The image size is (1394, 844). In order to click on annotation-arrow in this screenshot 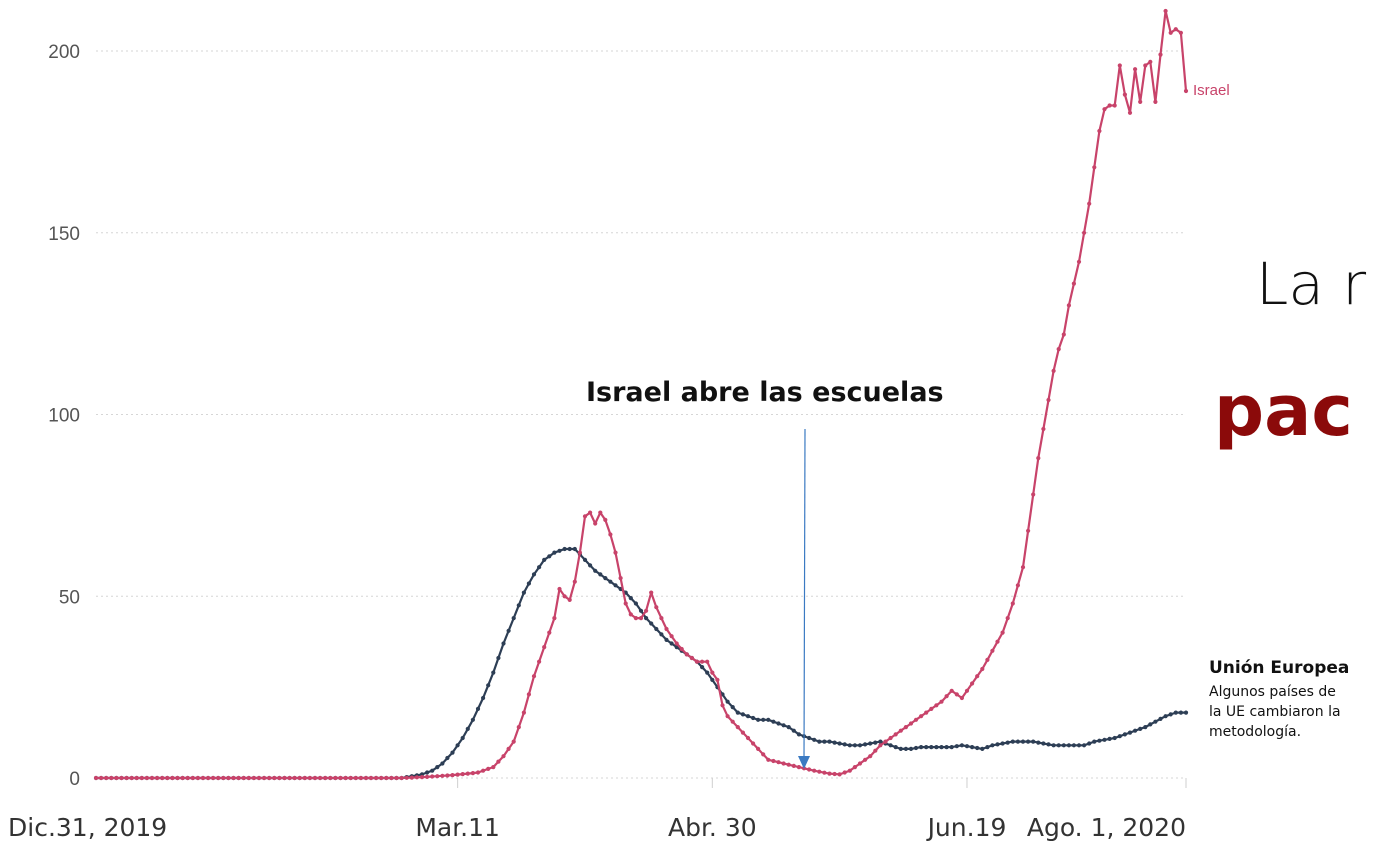, I will do `click(804, 594)`.